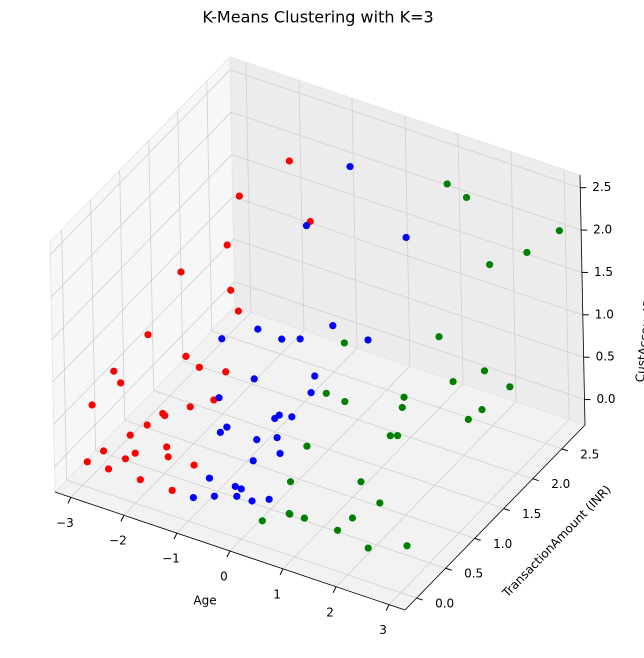 Image resolution: width=644 pixels, height=658 pixels. Describe the element at coordinates (582, 300) in the screenshot. I see `z-axis` at that location.